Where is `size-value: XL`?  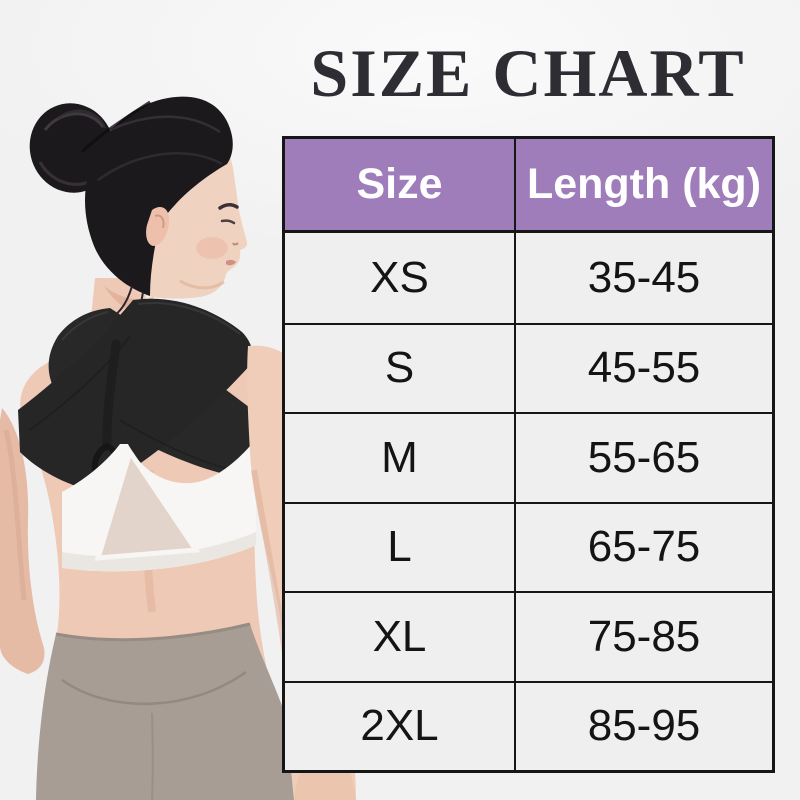 size-value: XL is located at coordinates (400, 636).